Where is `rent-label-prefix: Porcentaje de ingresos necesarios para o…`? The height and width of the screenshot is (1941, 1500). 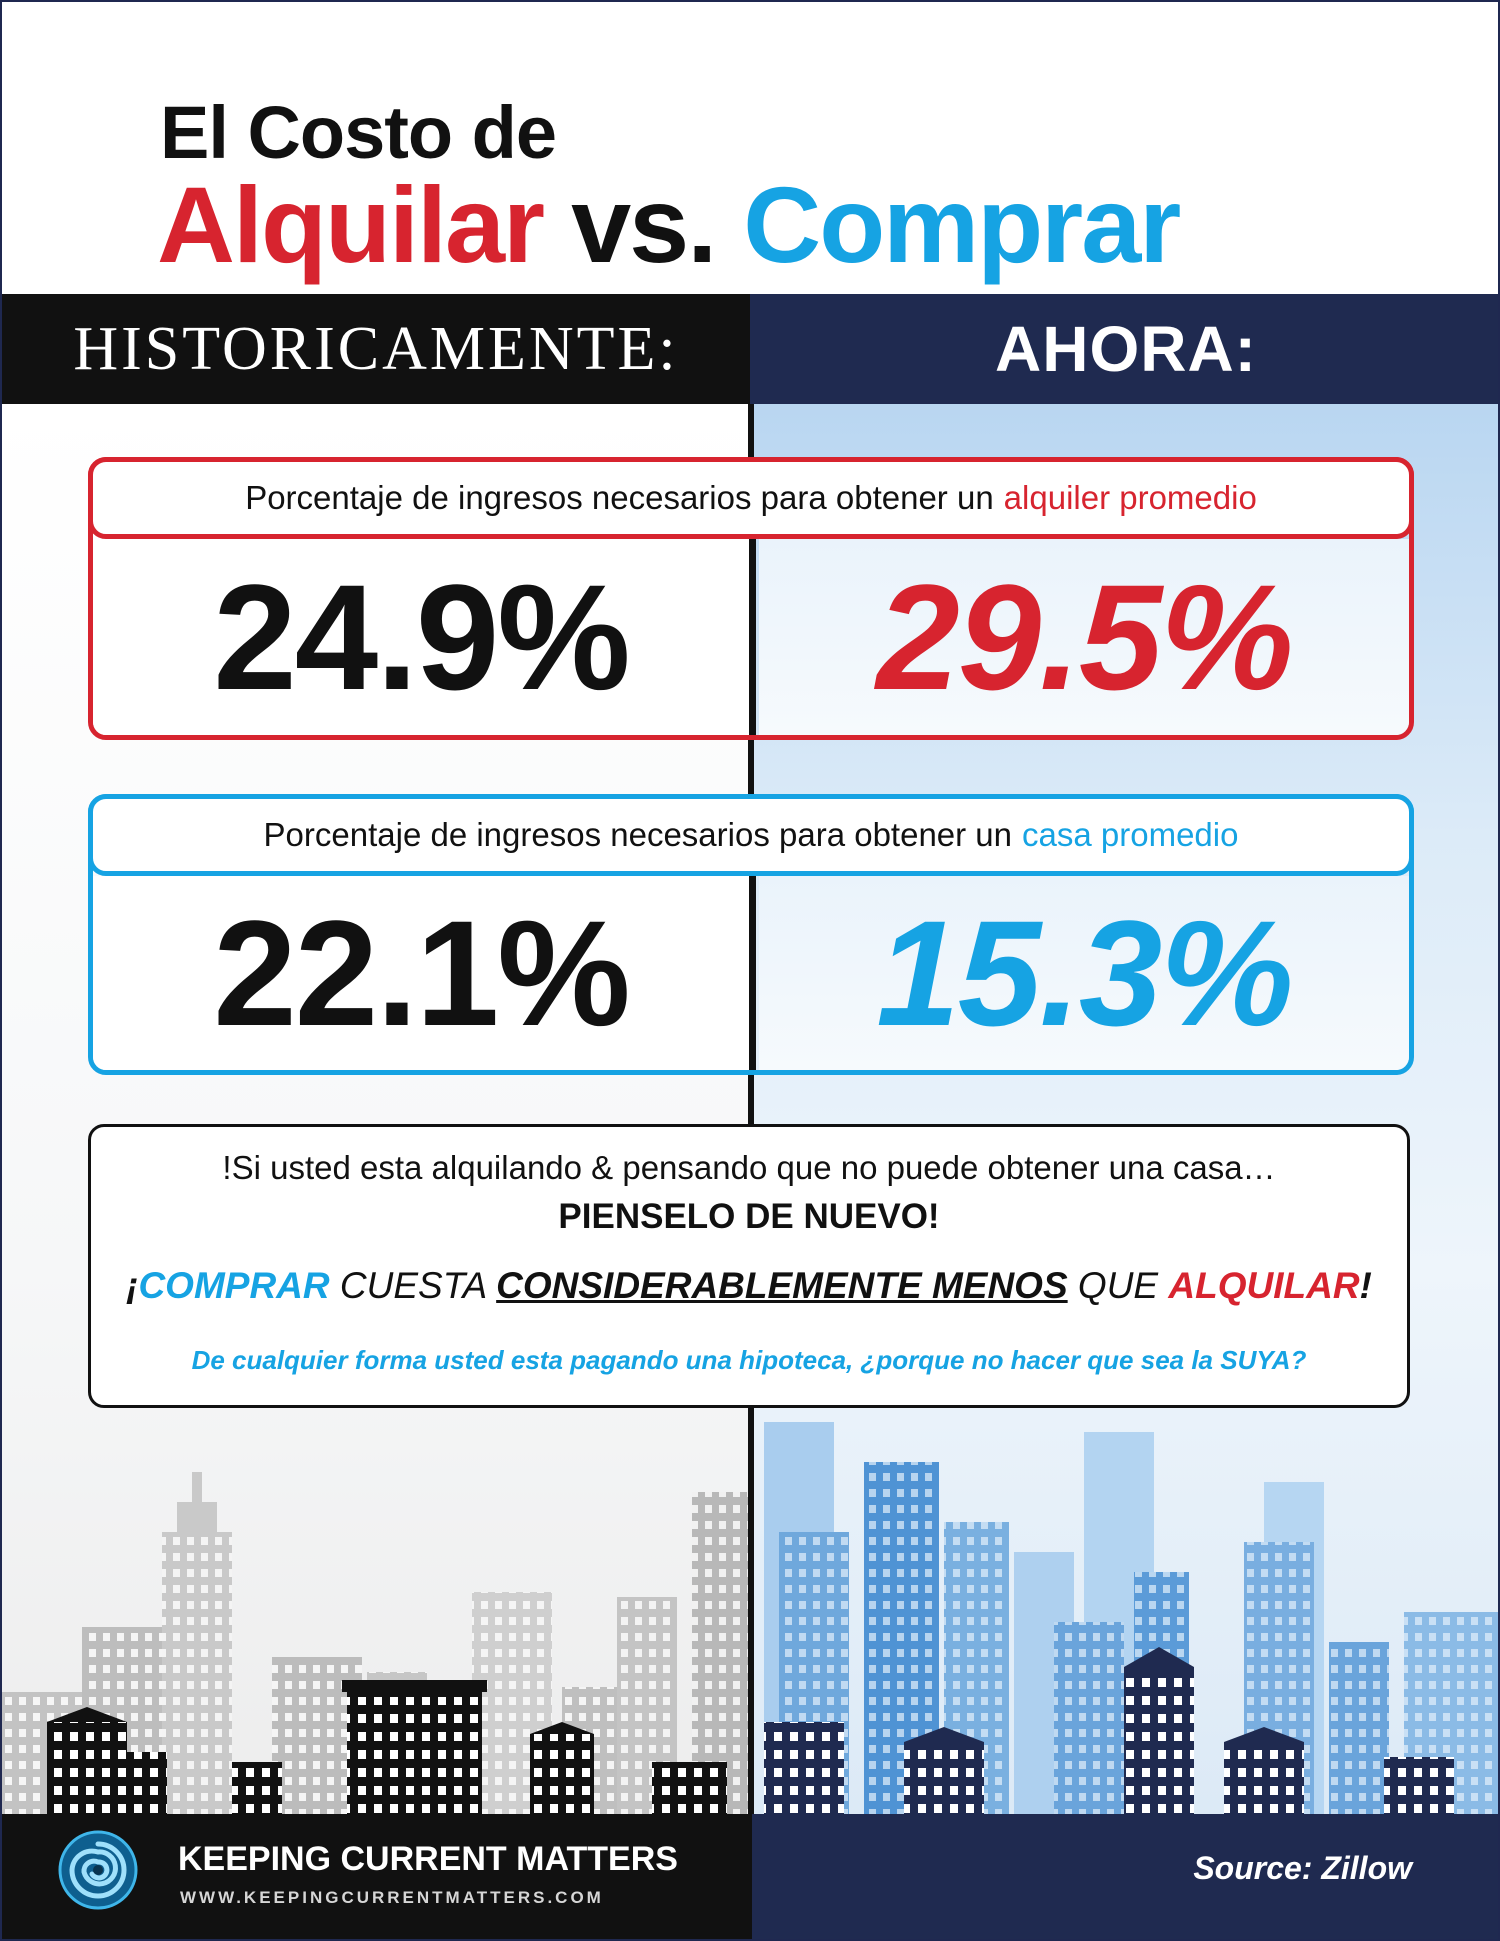 rent-label-prefix: Porcentaje de ingresos necesarios para o… is located at coordinates (619, 497).